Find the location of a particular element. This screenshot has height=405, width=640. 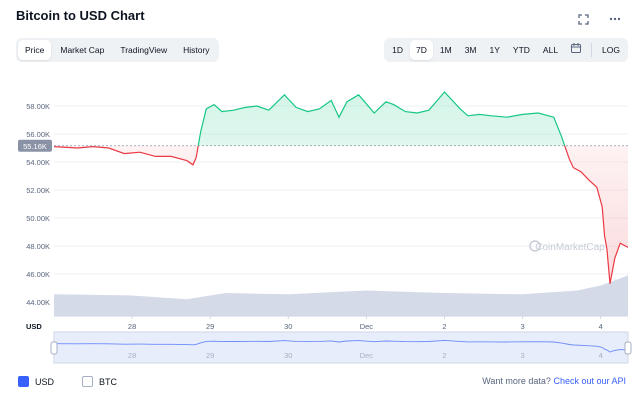

x-axis-currency-label: USD is located at coordinates (34, 326).